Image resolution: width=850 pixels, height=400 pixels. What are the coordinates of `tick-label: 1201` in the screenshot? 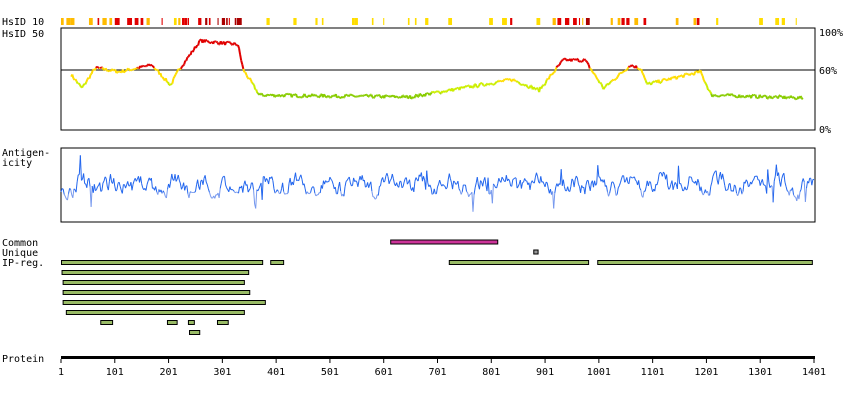 It's located at (706, 372).